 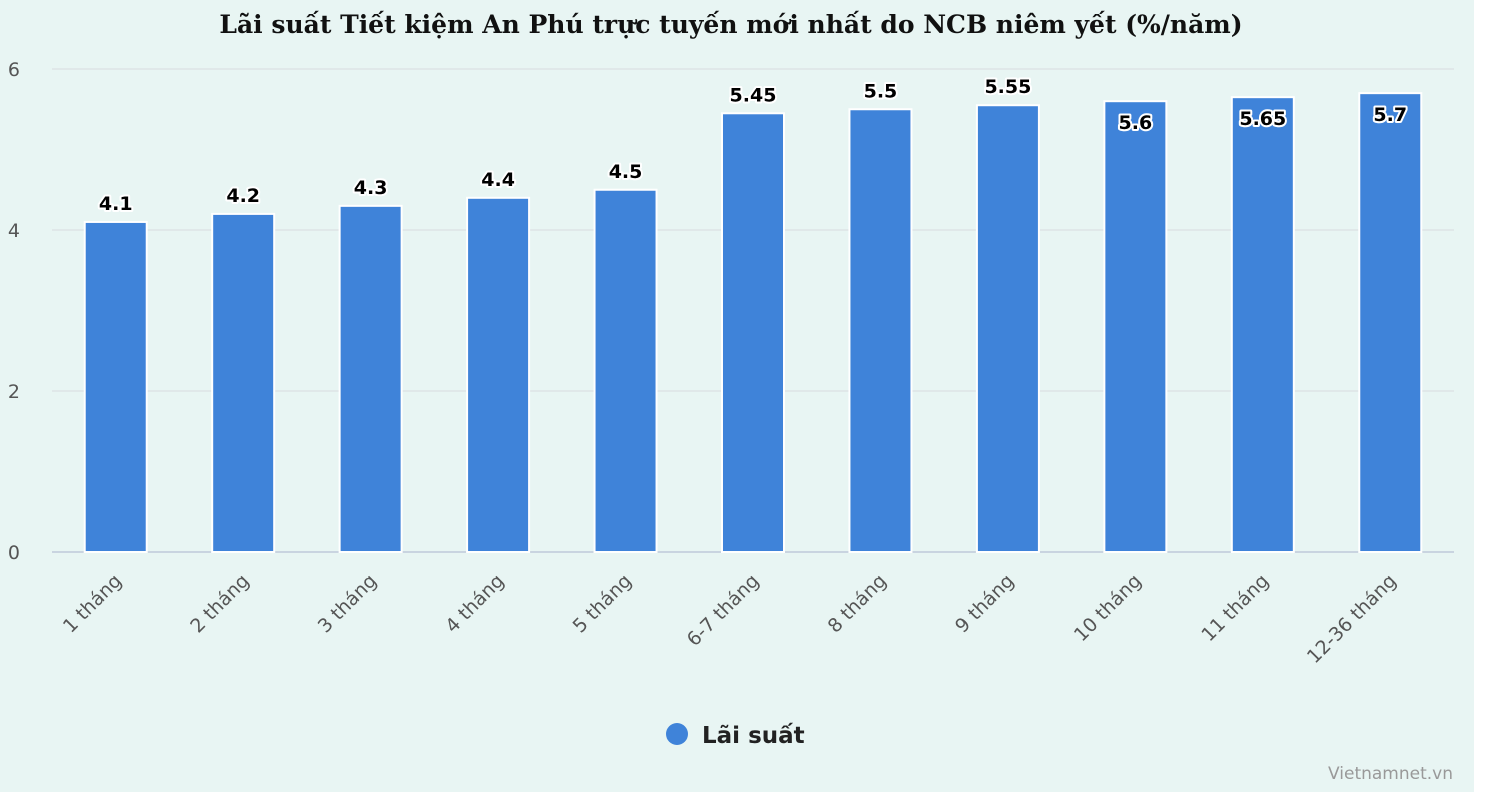 What do you see at coordinates (14, 70) in the screenshot?
I see `y-tick-label: 6` at bounding box center [14, 70].